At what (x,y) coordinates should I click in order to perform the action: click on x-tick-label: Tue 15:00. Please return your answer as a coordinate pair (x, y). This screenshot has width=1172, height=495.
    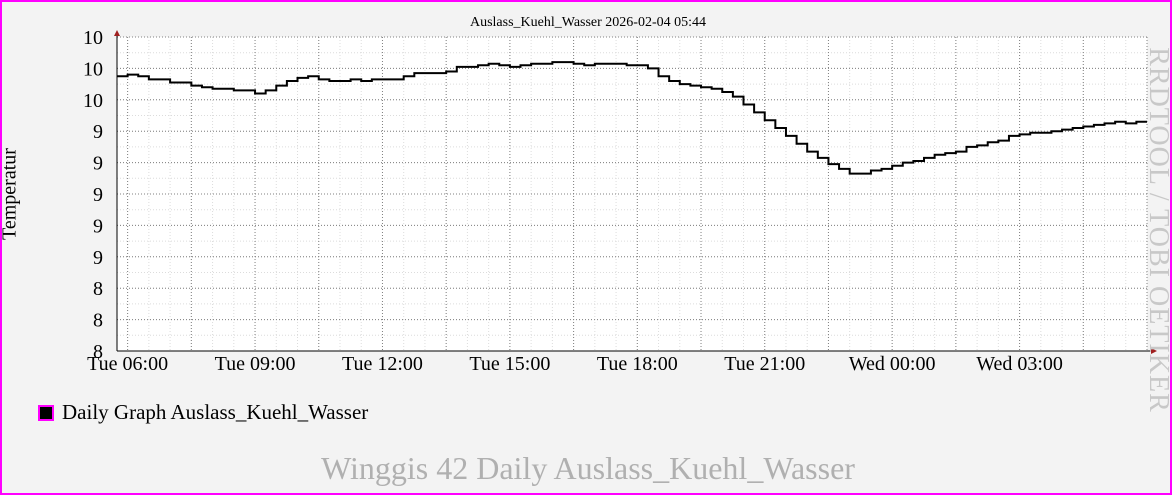
    Looking at the image, I should click on (509, 364).